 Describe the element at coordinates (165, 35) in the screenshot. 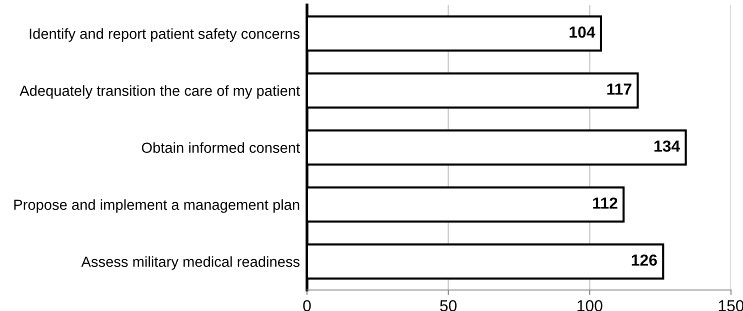

I see `y-tick-label: Identify and report patient safety concerns` at that location.